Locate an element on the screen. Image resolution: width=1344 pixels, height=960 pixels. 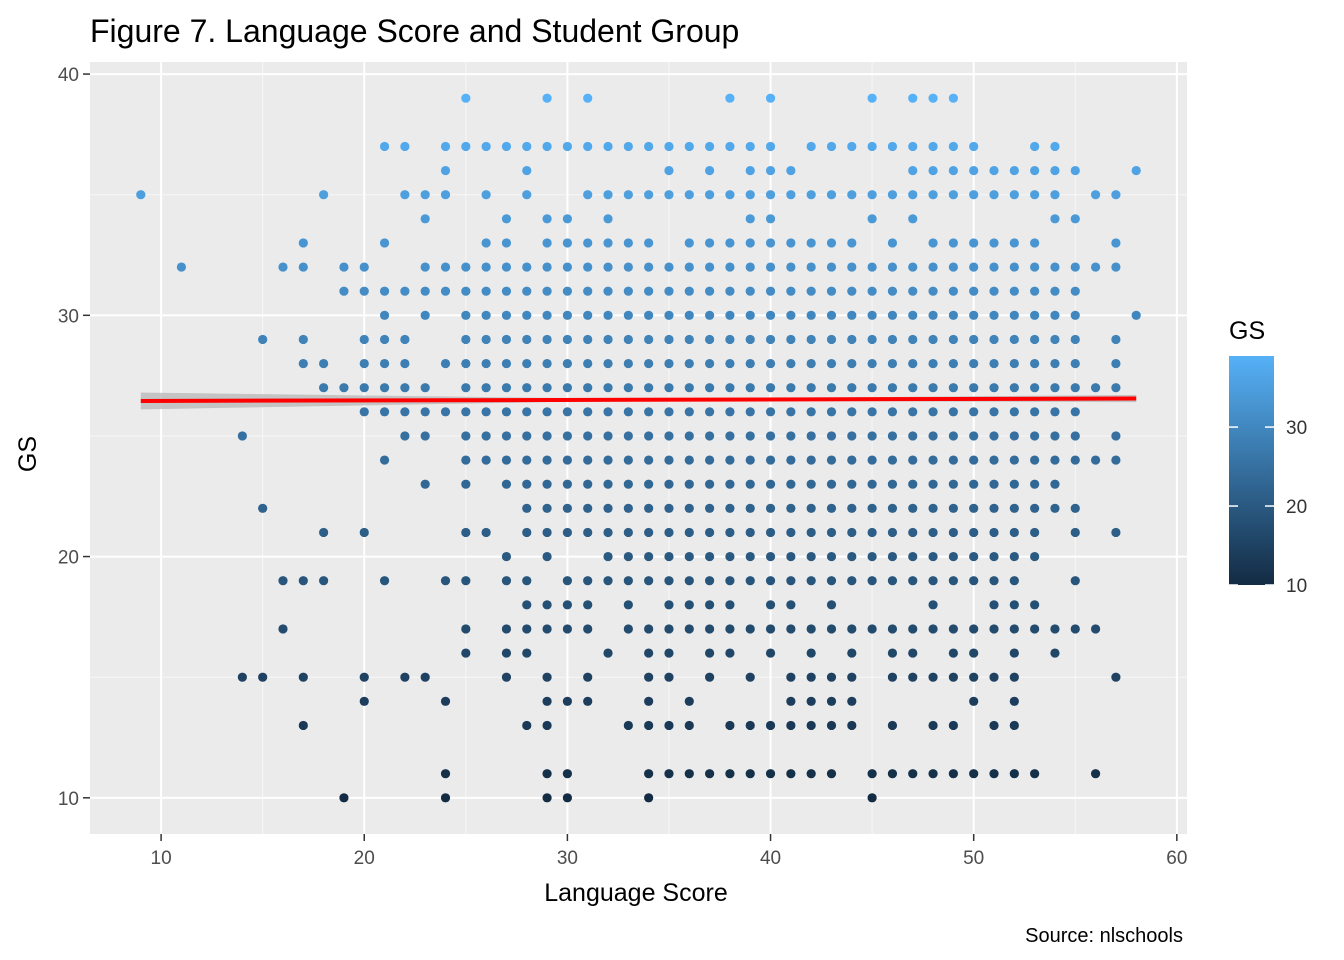
confidence-band is located at coordinates (638, 401).